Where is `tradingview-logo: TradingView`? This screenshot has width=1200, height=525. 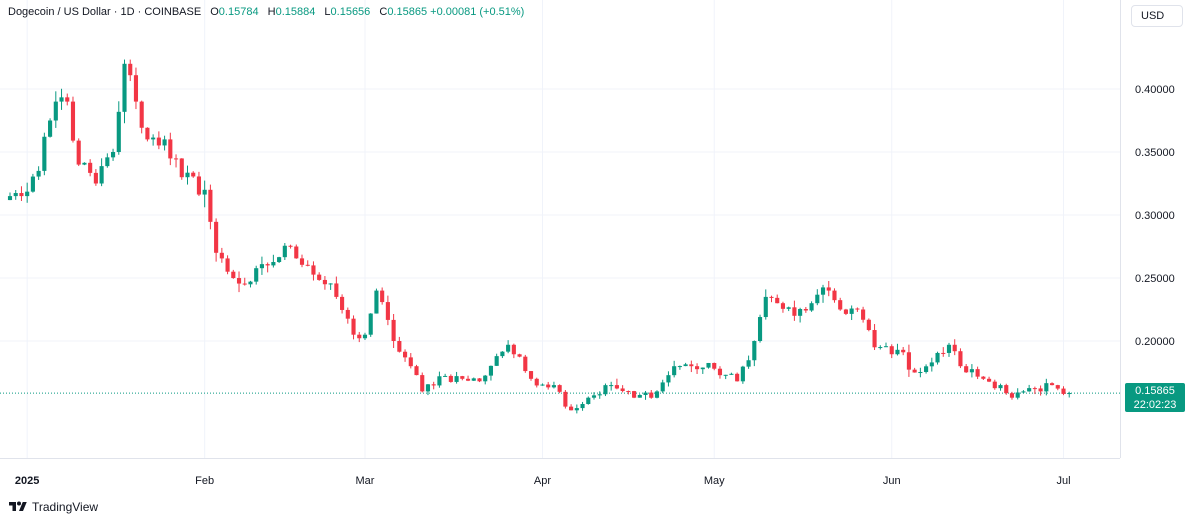 tradingview-logo: TradingView is located at coordinates (53, 507).